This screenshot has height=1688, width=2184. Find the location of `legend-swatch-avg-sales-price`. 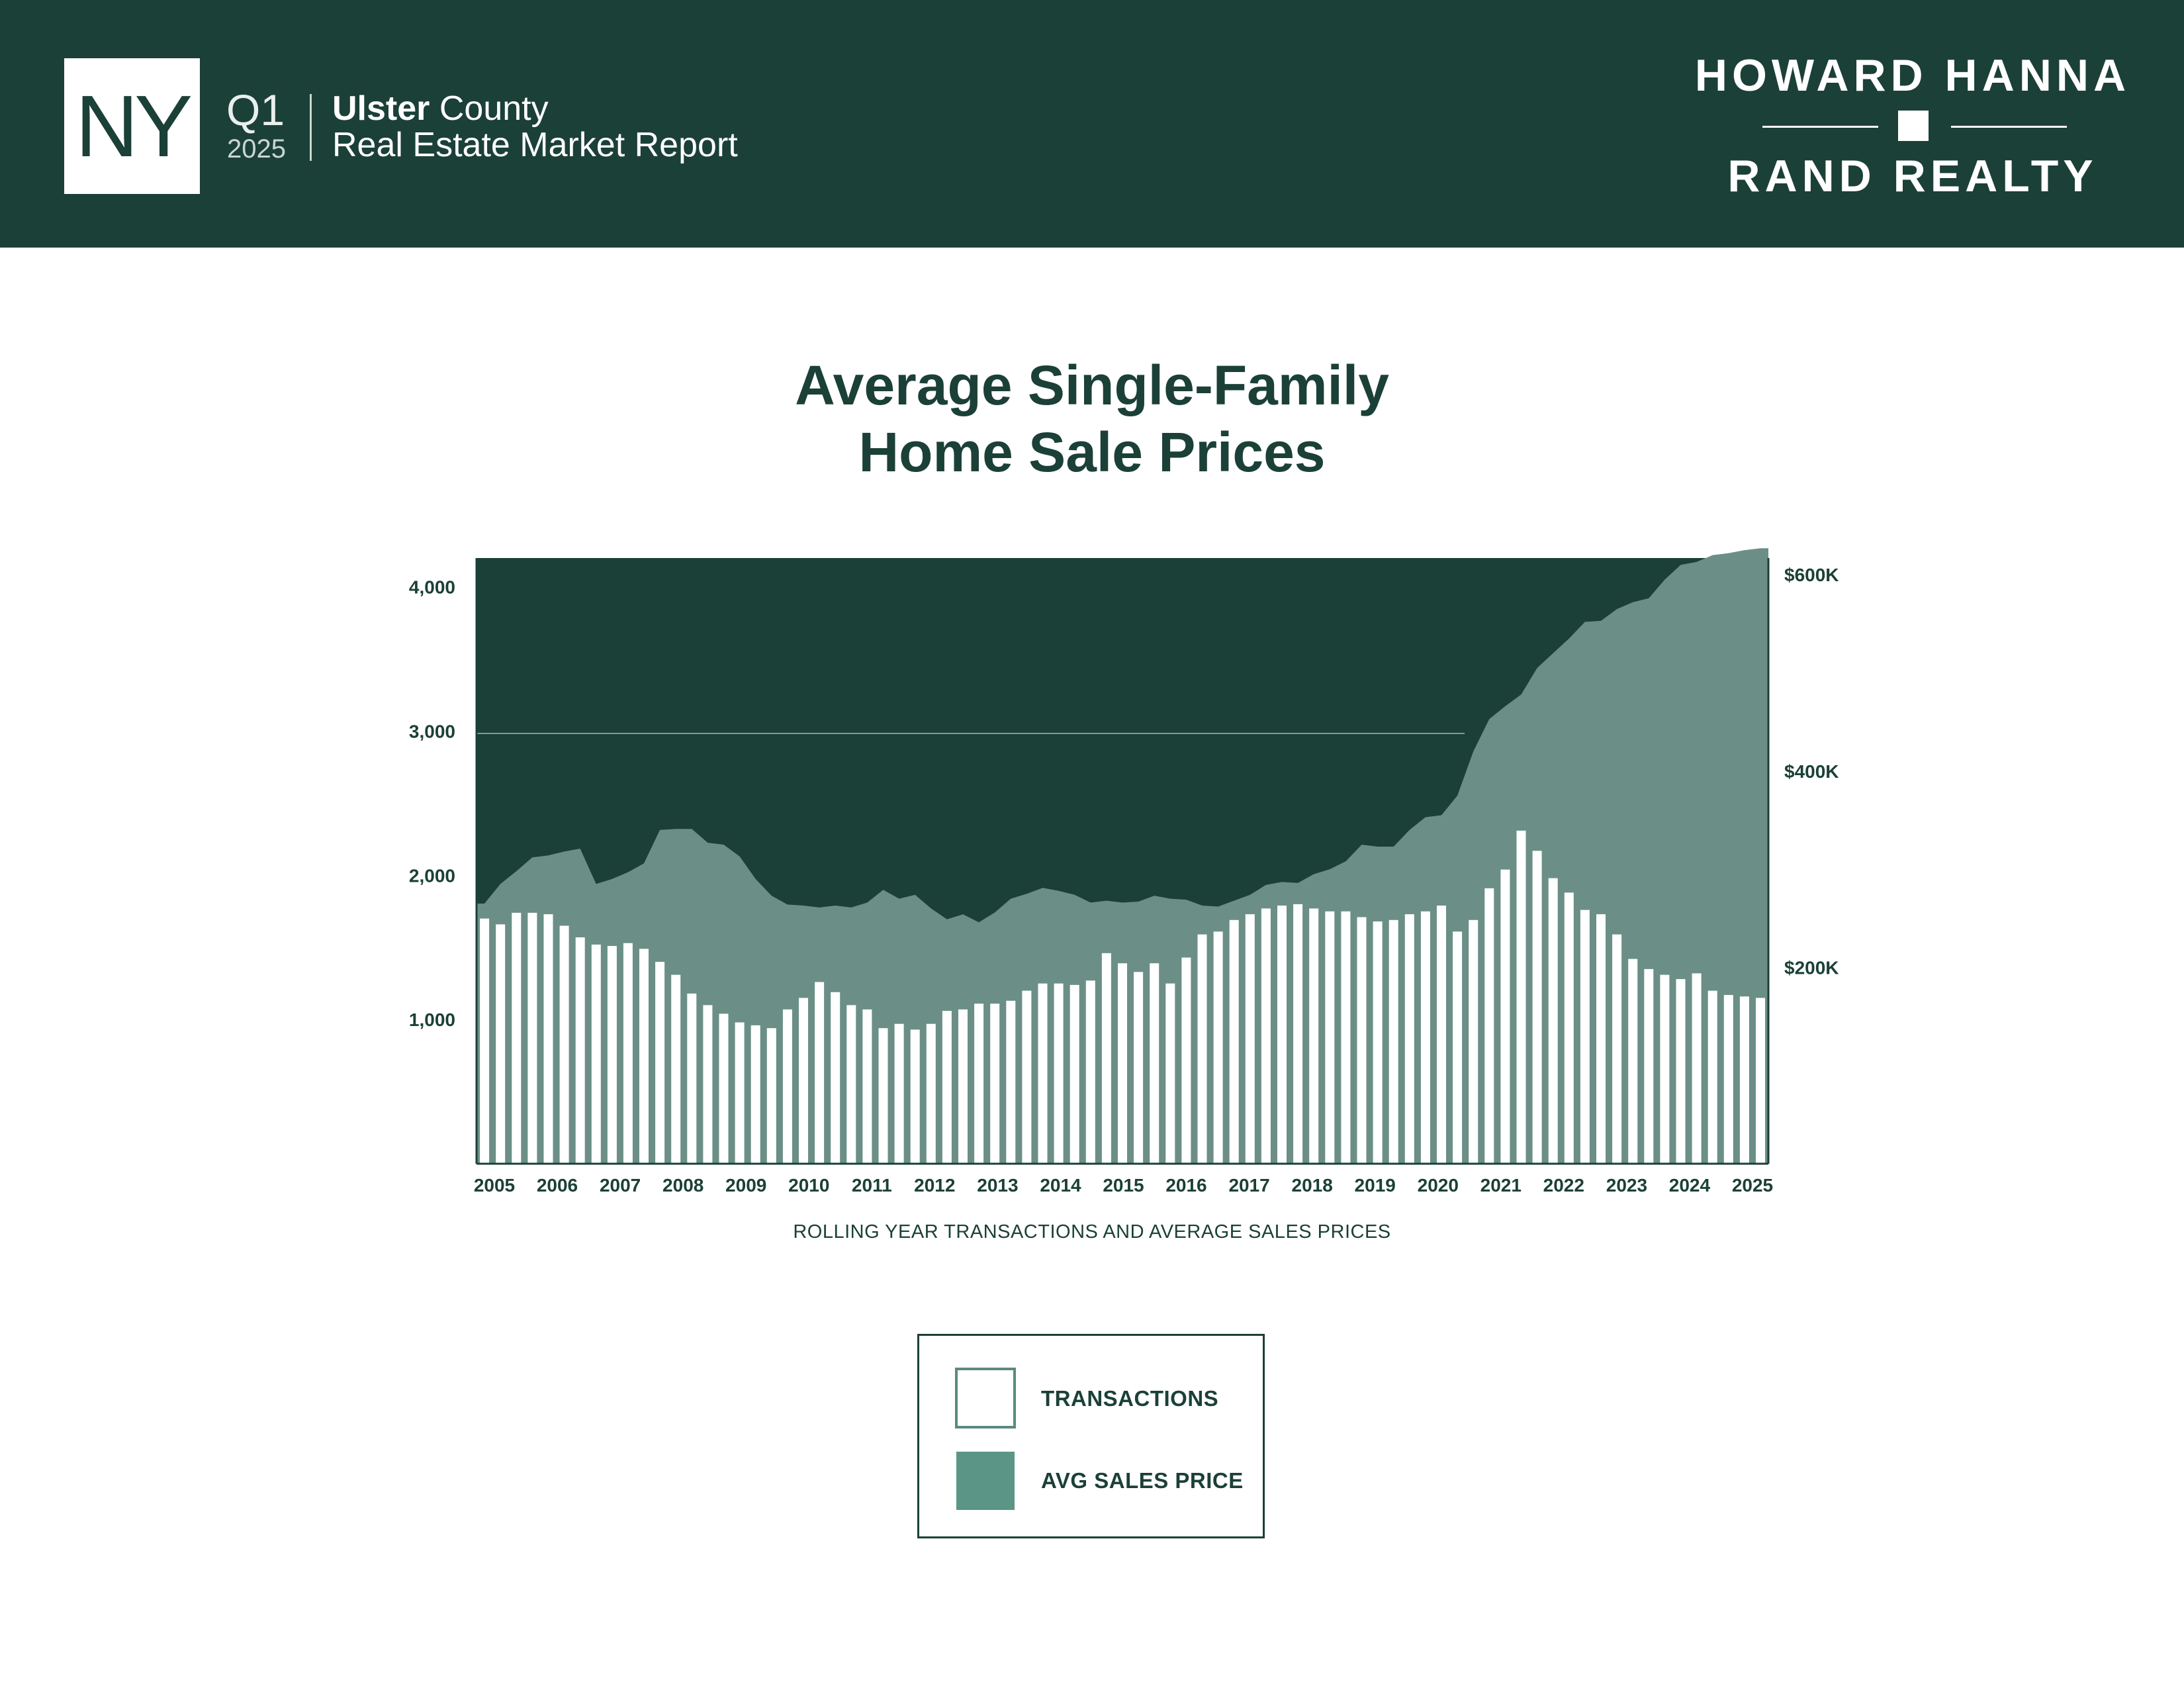

legend-swatch-avg-sales-price is located at coordinates (985, 1481).